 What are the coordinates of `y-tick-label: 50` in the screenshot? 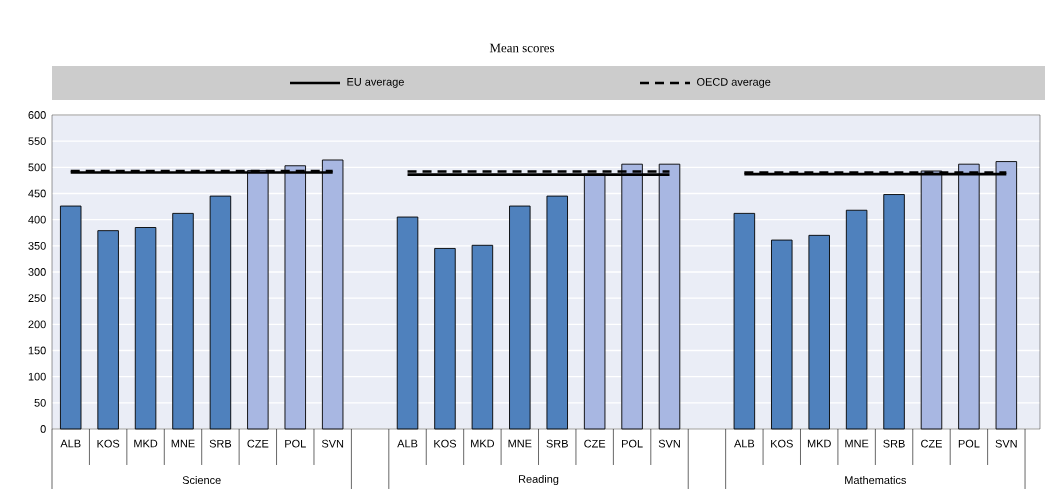 It's located at (40, 402).